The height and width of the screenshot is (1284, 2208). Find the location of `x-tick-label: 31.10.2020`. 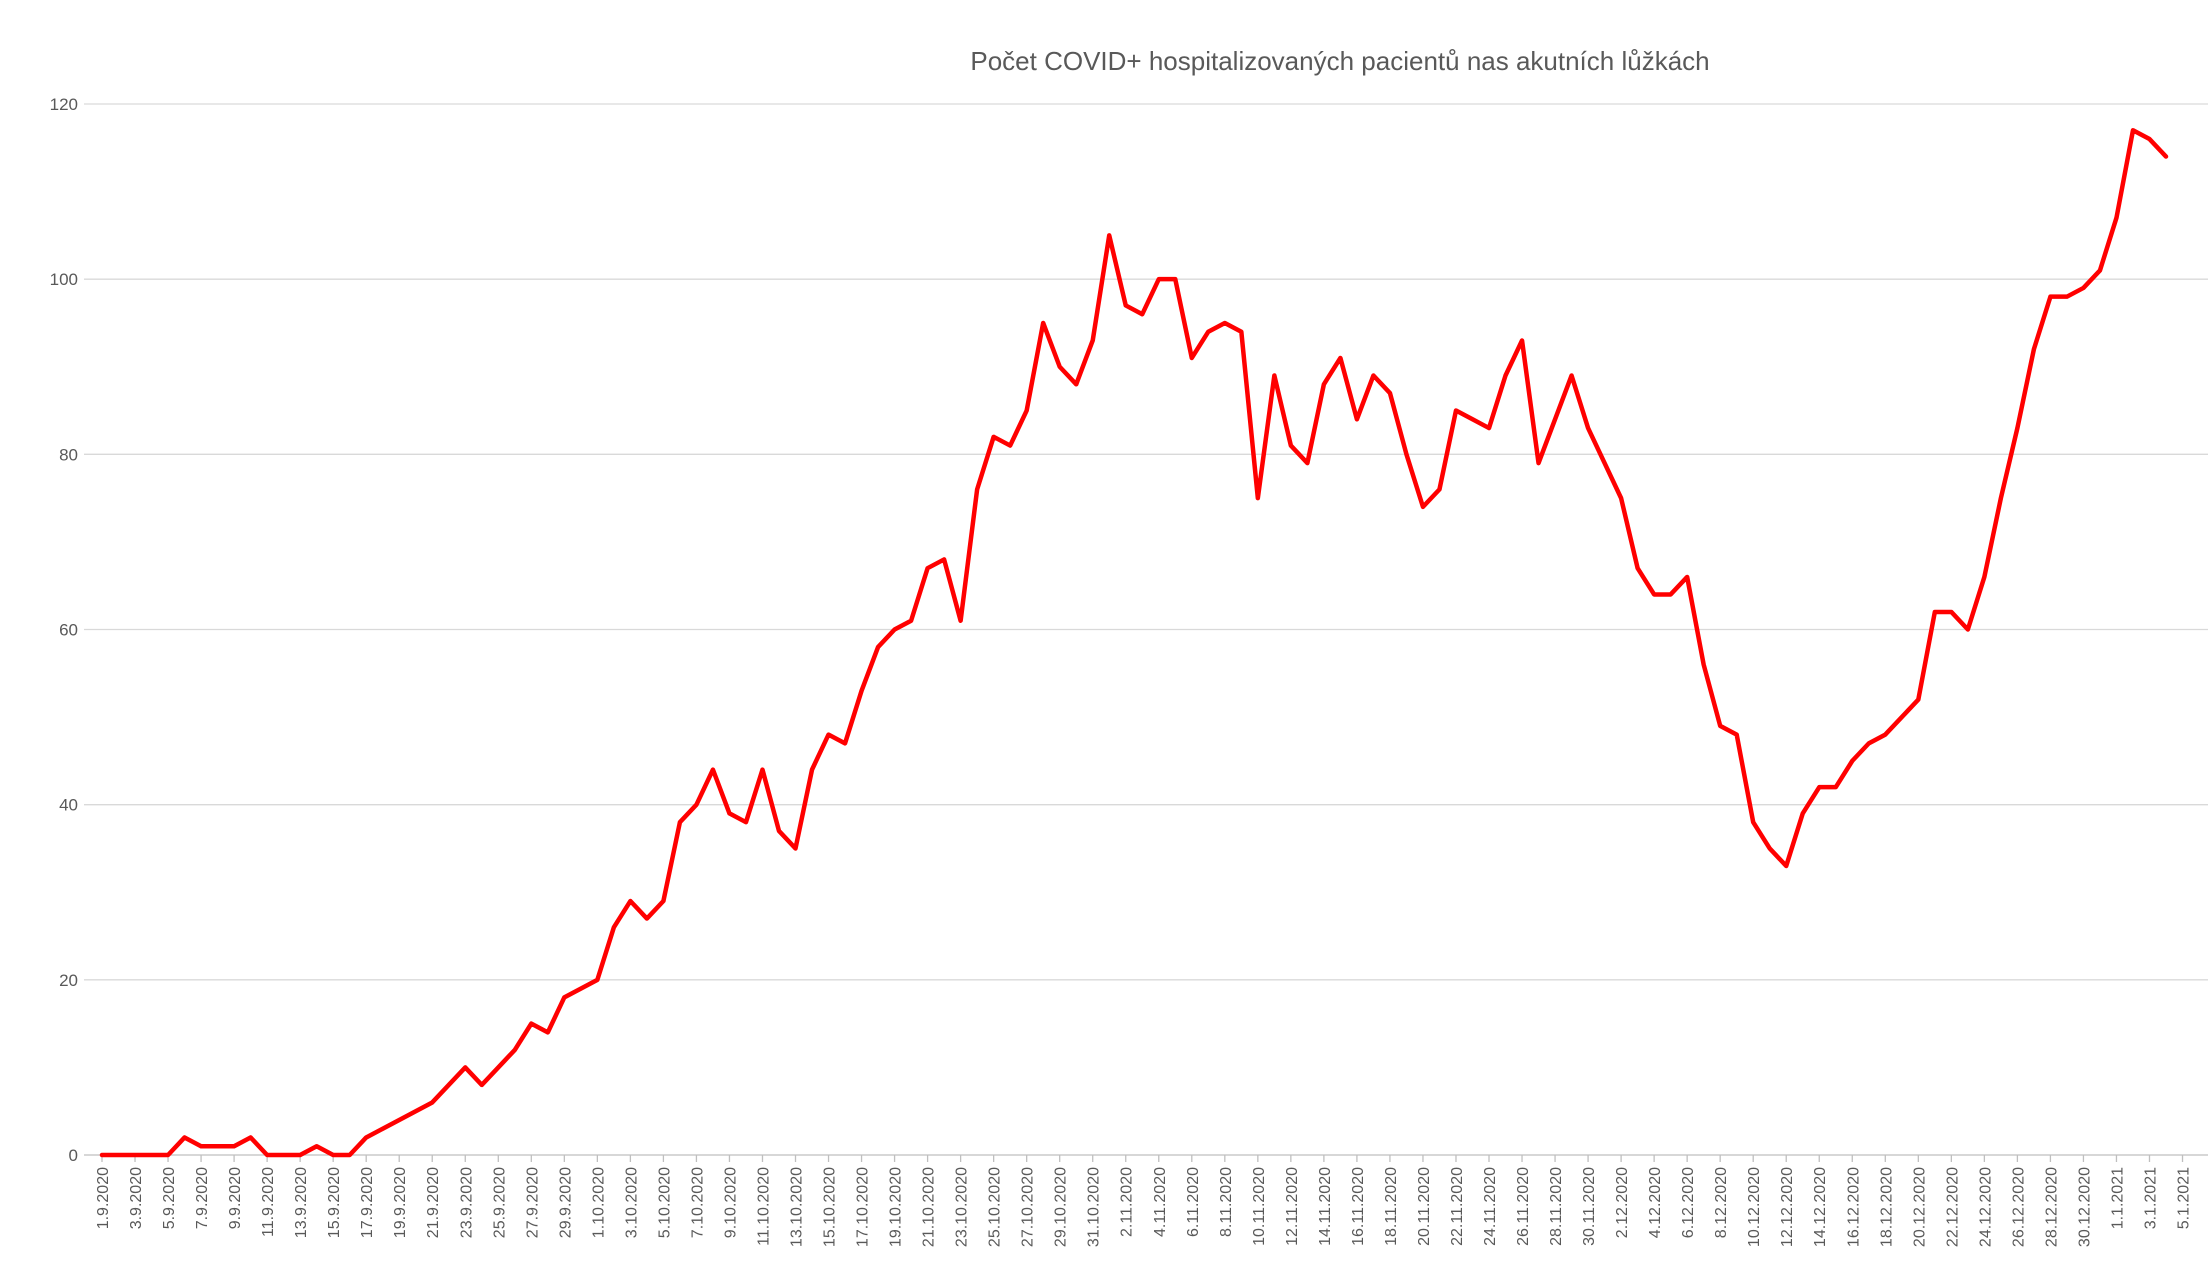

x-tick-label: 31.10.2020 is located at coordinates (1094, 1207).